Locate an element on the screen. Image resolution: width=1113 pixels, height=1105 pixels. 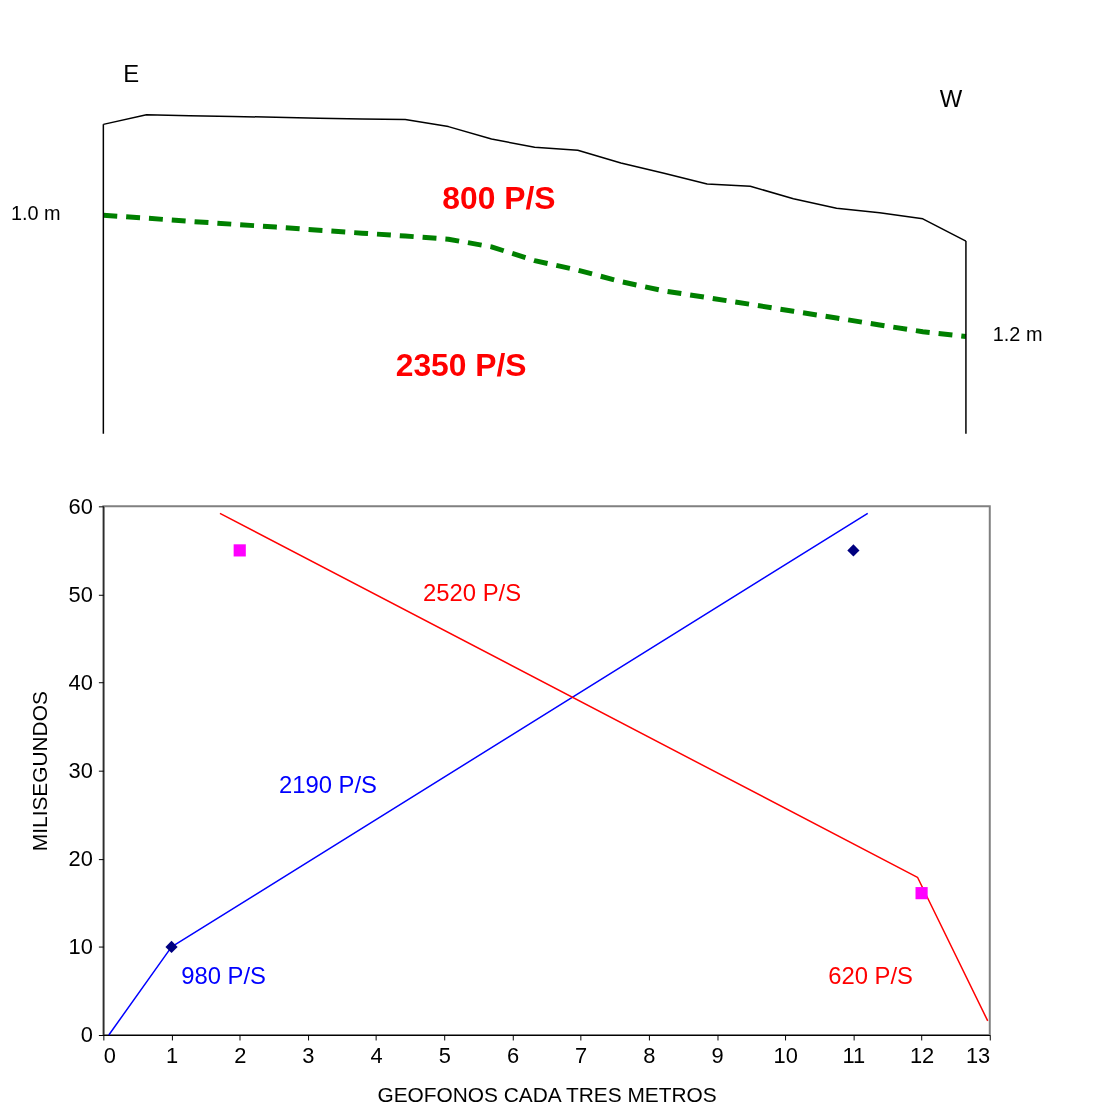
x-tick-label: 11 is located at coordinates (854, 1056).